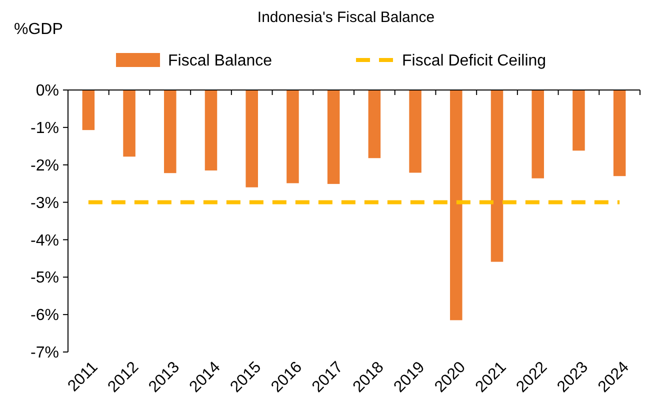 This screenshot has width=652, height=414. What do you see at coordinates (44, 315) in the screenshot?
I see `y-tick-label: -6%` at bounding box center [44, 315].